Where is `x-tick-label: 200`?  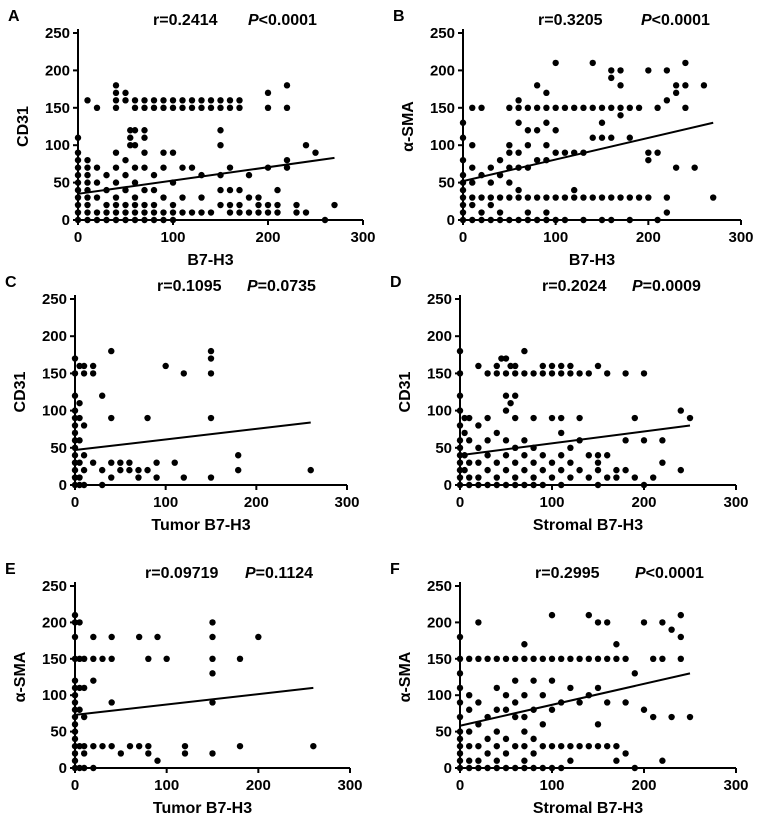 x-tick-label: 200 is located at coordinates (256, 502).